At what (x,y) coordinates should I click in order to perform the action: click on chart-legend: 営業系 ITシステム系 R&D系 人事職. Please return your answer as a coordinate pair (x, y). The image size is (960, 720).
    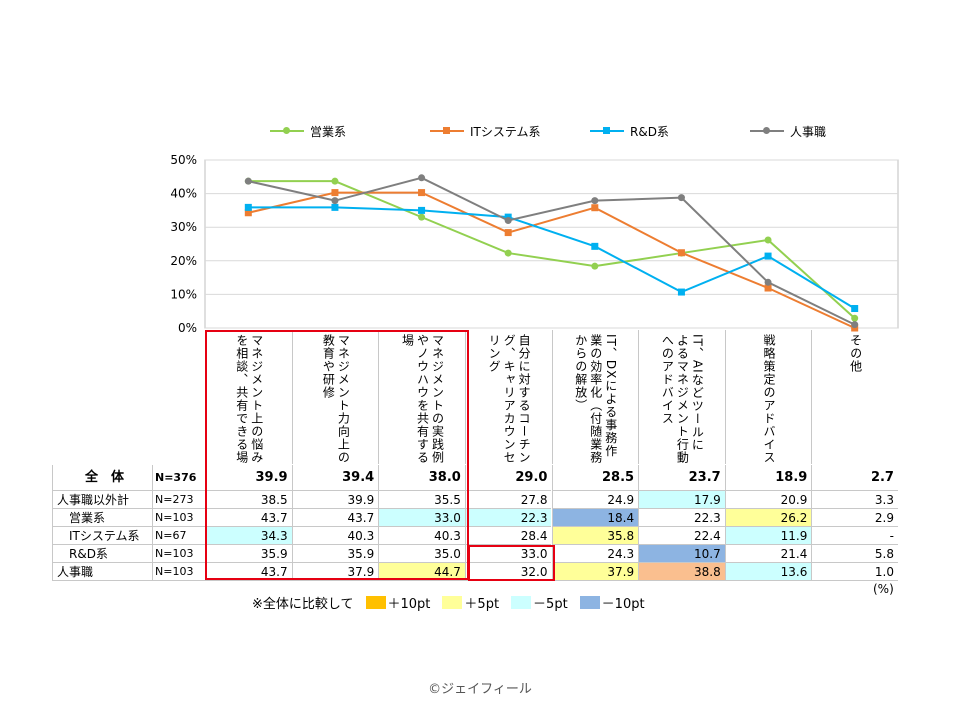
    Looking at the image, I should click on (570, 131).